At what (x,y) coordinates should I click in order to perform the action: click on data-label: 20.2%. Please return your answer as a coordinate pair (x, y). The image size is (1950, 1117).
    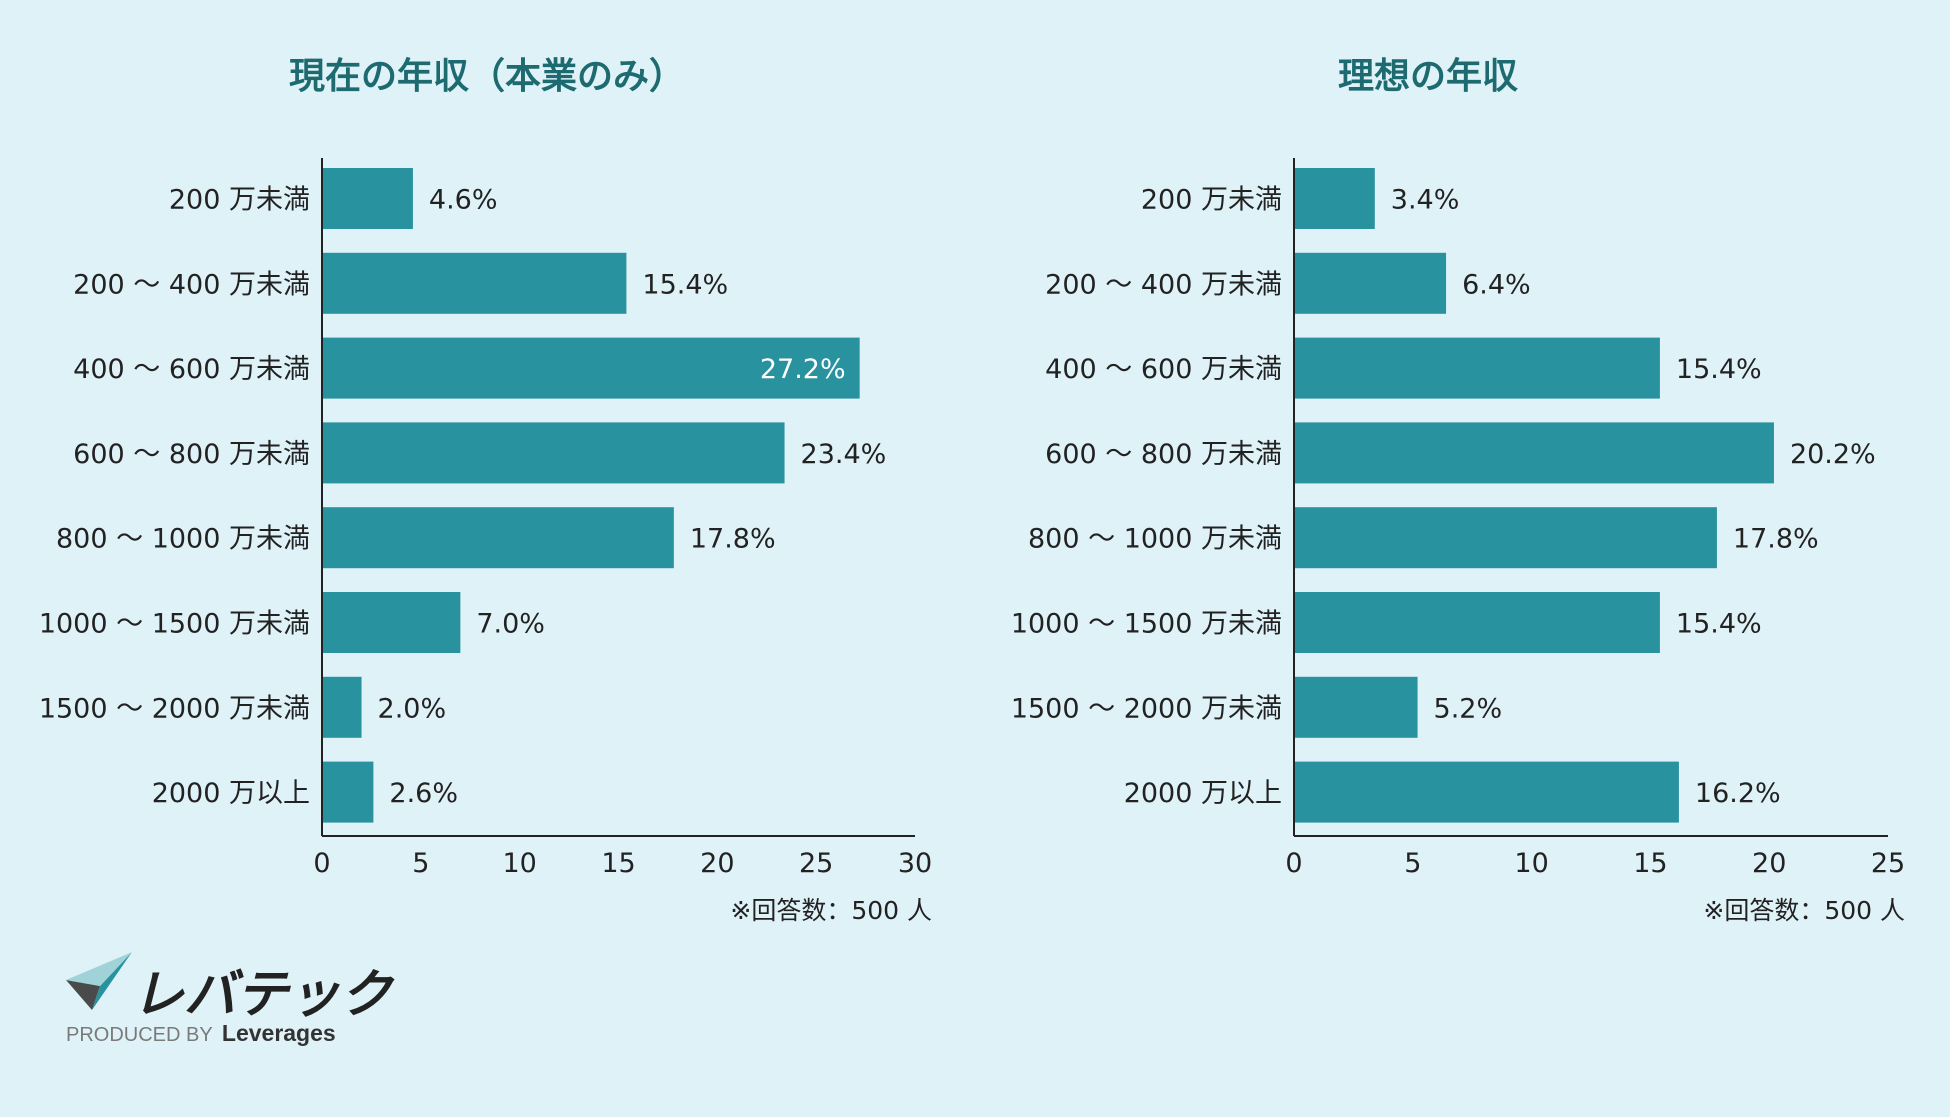
    Looking at the image, I should click on (1833, 454).